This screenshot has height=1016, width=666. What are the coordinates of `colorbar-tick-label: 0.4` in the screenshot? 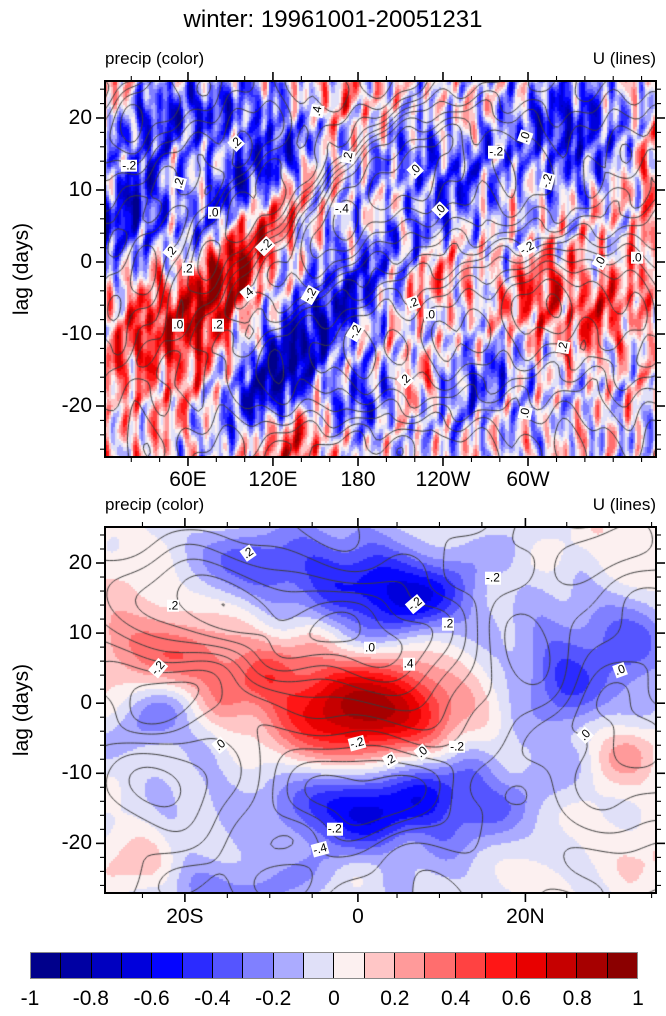 It's located at (455, 998).